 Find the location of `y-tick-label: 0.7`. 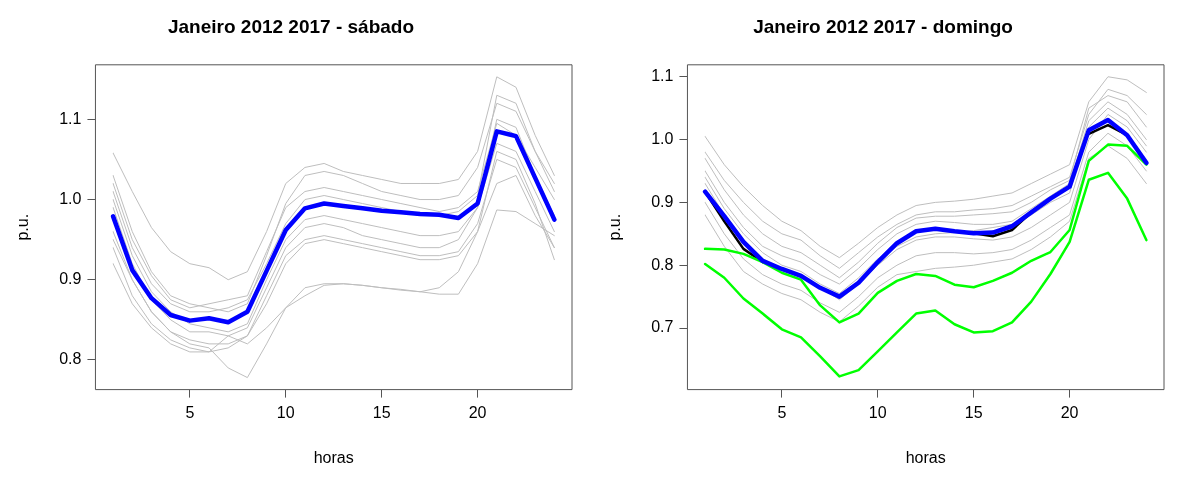

y-tick-label: 0.7 is located at coordinates (662, 327).